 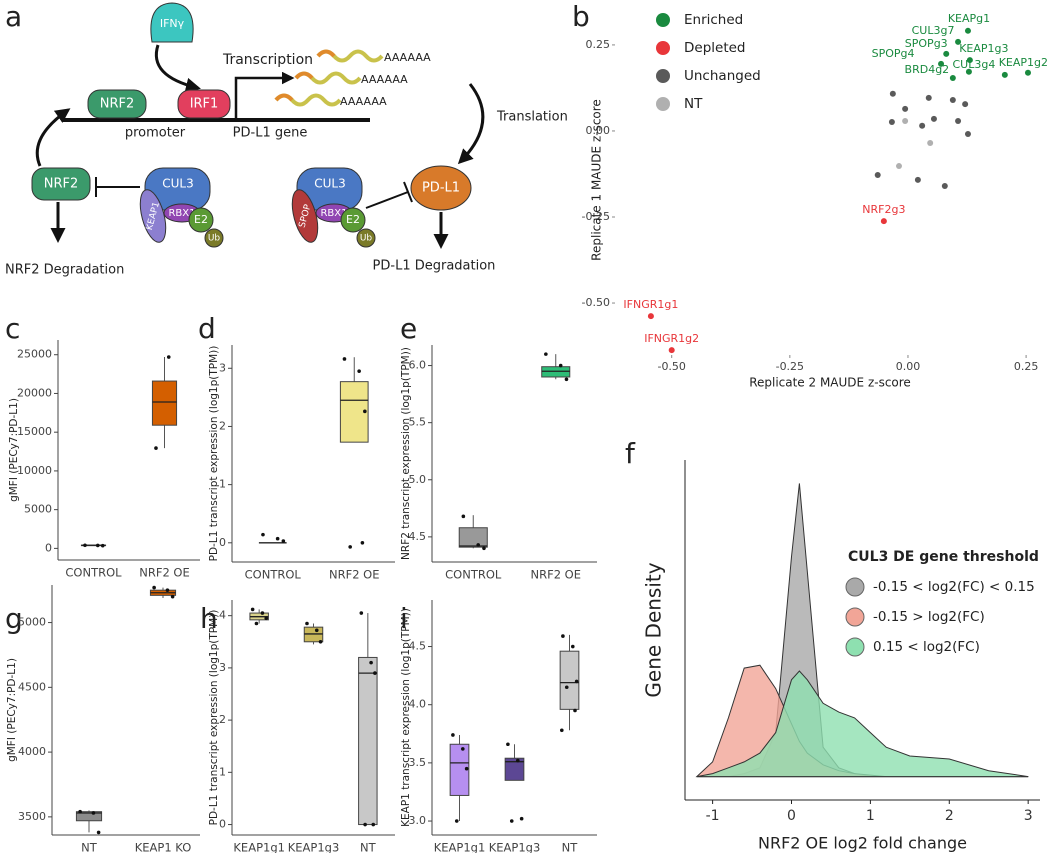 What do you see at coordinates (969, 18) in the screenshot?
I see `point-label: KEAPg1` at bounding box center [969, 18].